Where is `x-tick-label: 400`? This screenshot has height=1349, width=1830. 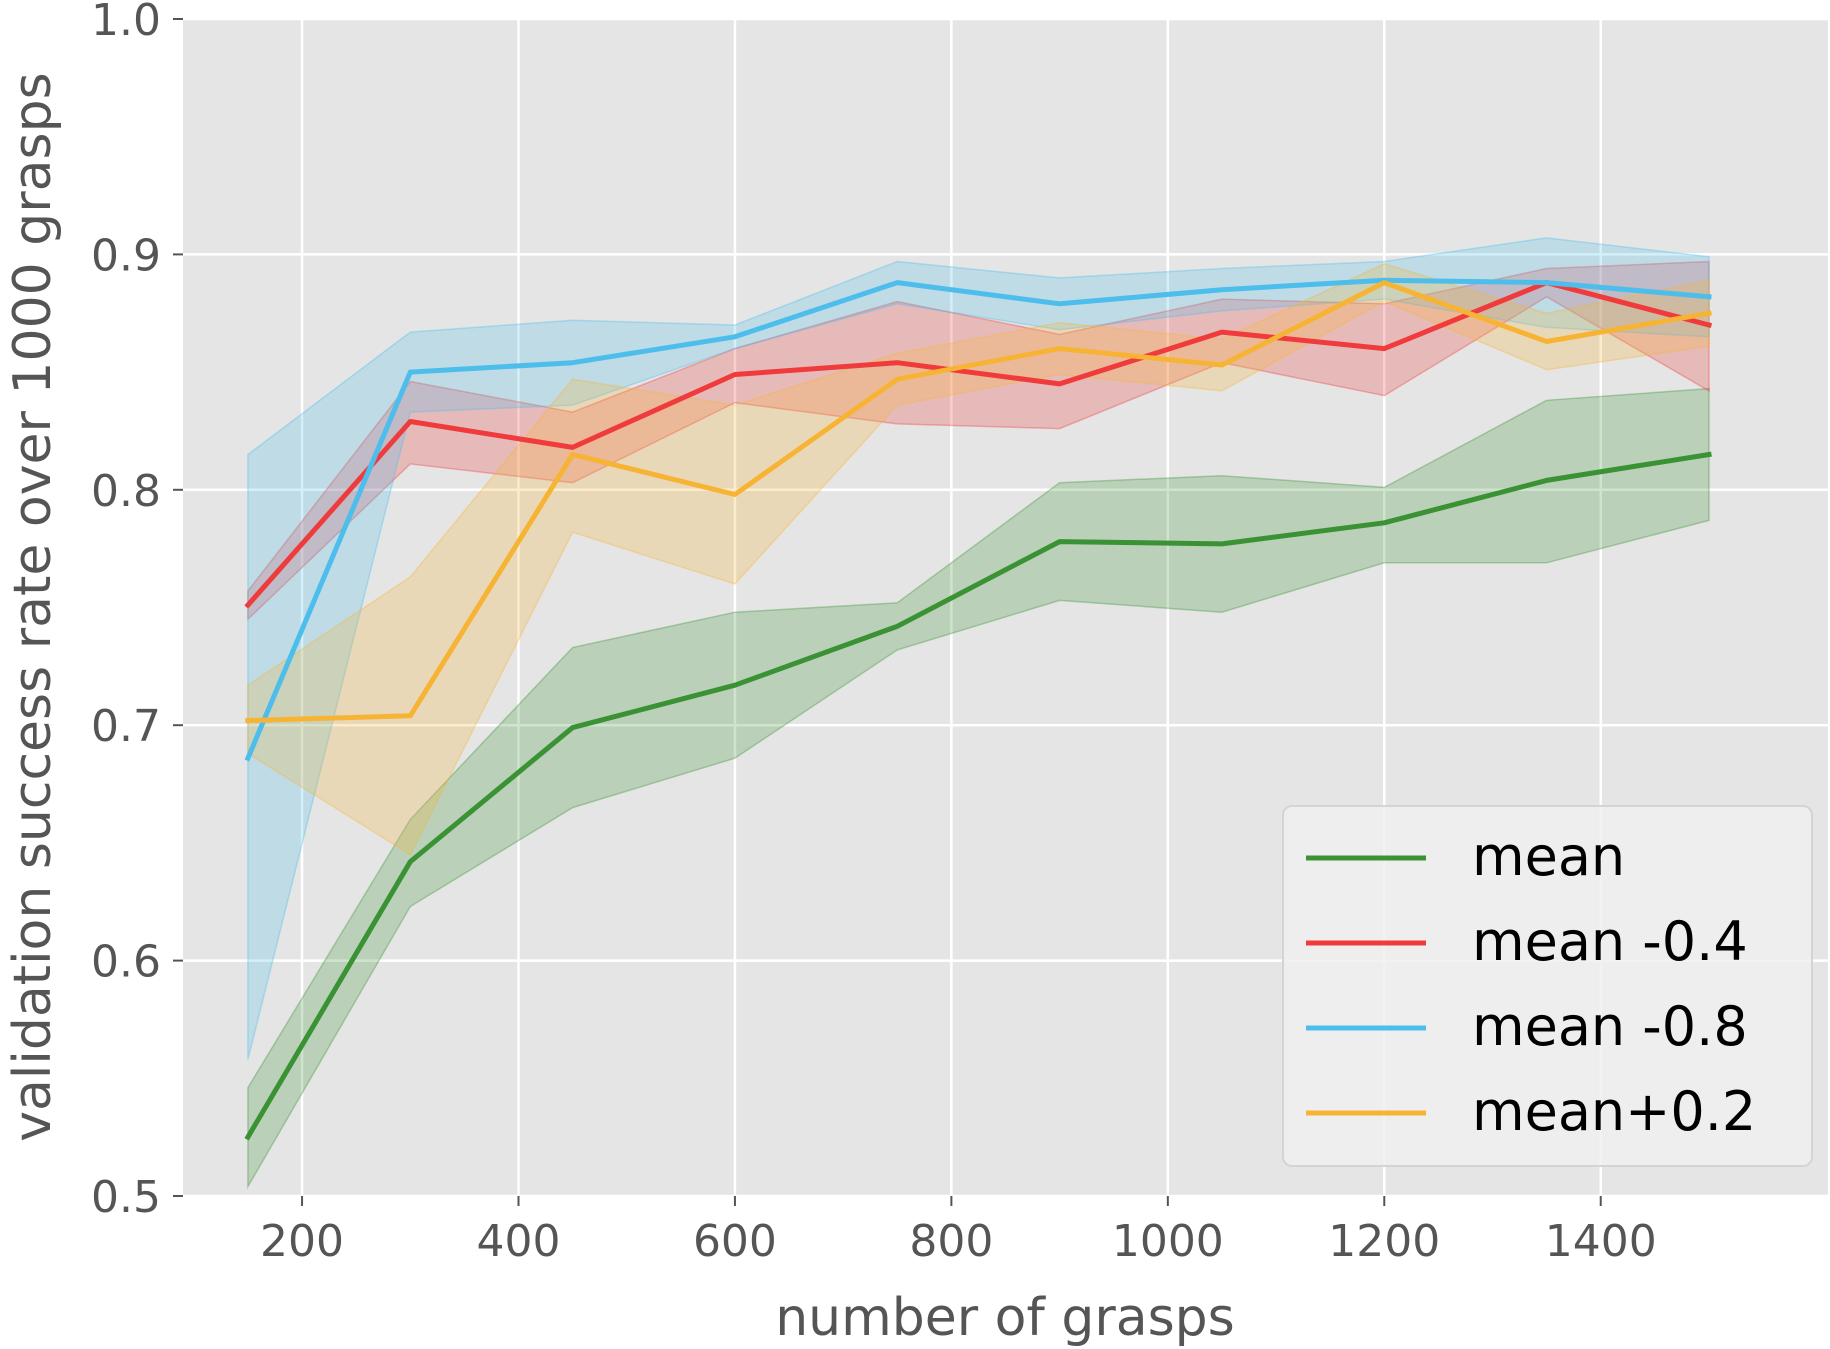 x-tick-label: 400 is located at coordinates (519, 1241).